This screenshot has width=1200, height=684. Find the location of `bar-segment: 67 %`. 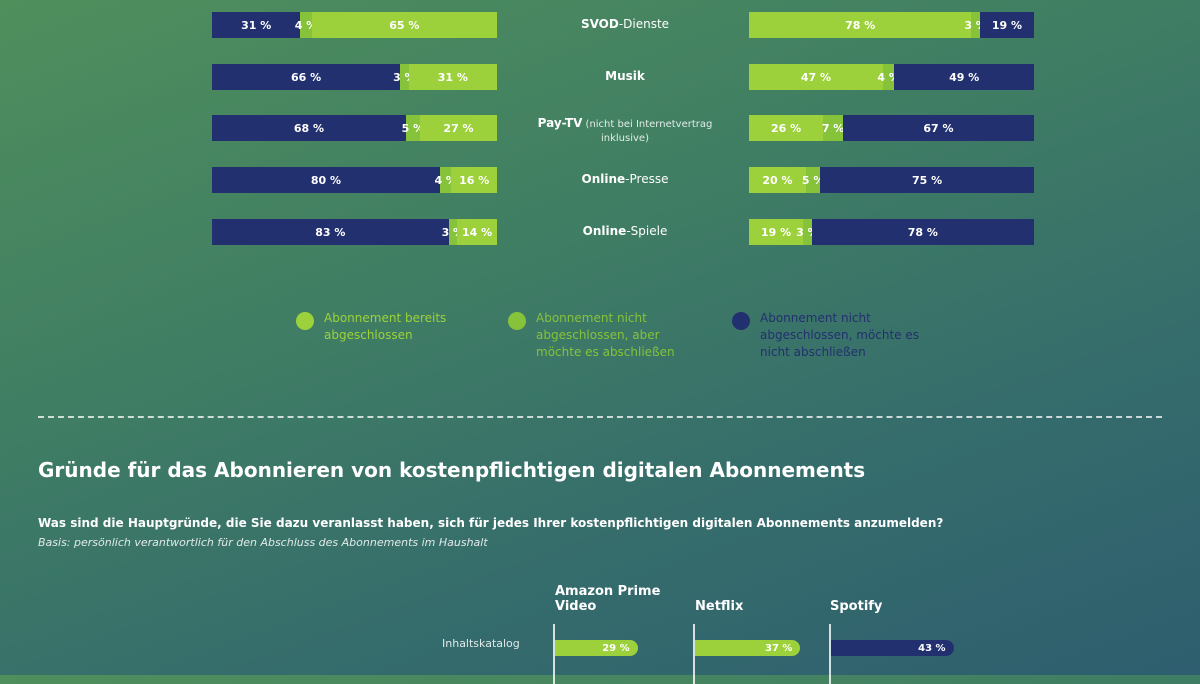

bar-segment: 67 % is located at coordinates (938, 128).